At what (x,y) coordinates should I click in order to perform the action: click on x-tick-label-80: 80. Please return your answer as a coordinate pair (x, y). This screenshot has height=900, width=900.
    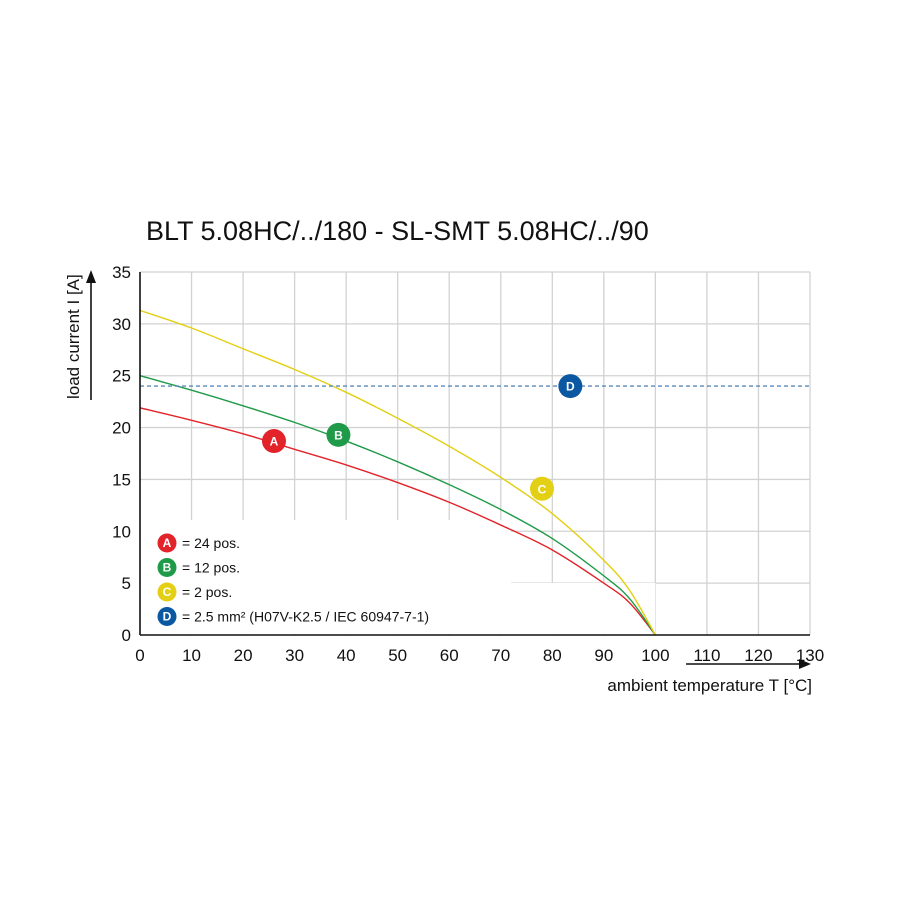
    Looking at the image, I should click on (552, 655).